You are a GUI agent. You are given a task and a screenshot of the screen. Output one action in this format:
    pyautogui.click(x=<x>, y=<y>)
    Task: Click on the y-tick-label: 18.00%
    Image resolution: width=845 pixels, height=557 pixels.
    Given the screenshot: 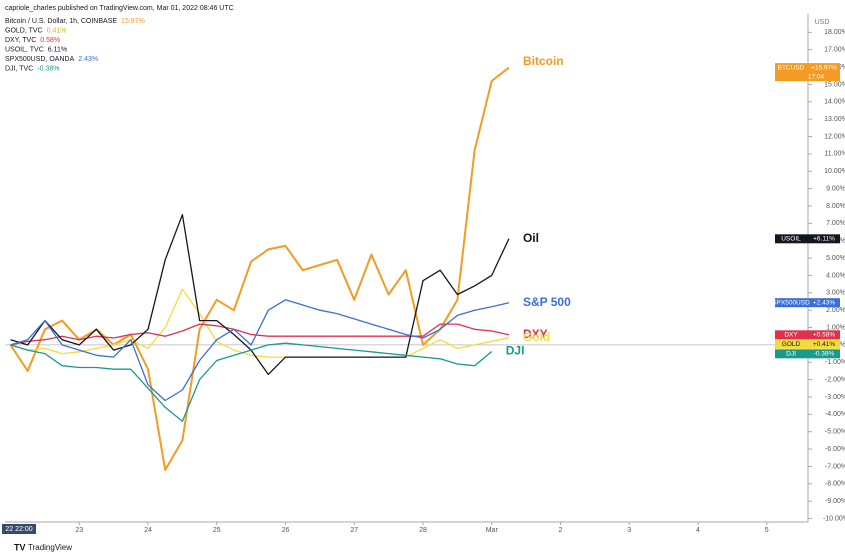 What is the action you would take?
    pyautogui.click(x=834, y=32)
    